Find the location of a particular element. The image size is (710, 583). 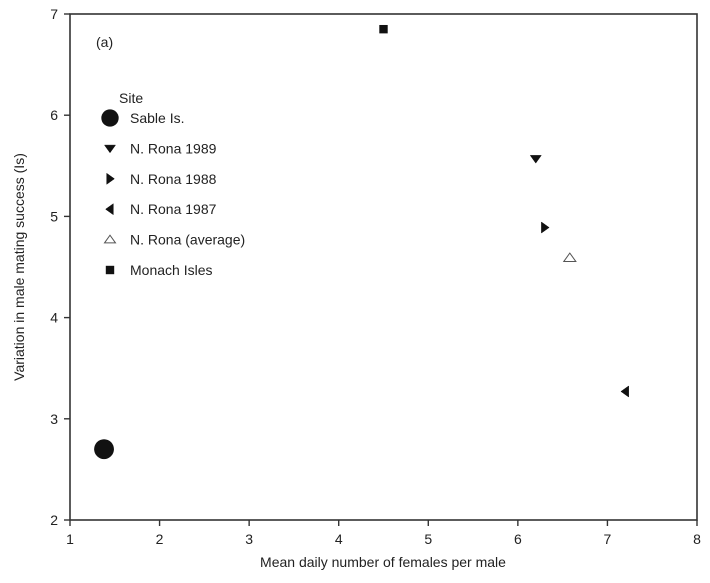

x-tick-label: 6 is located at coordinates (518, 539).